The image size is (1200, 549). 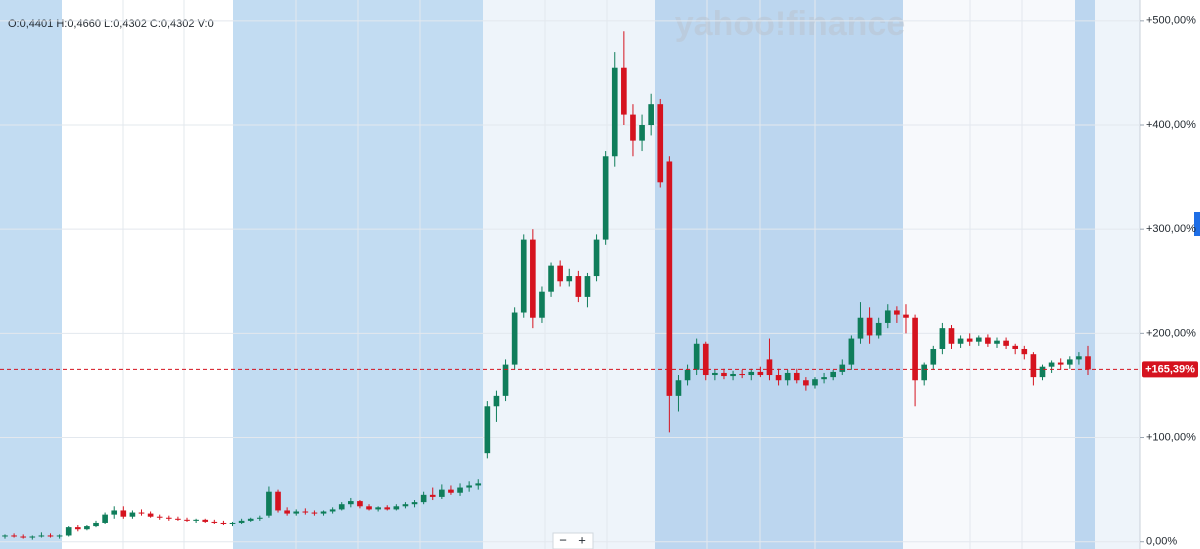 What do you see at coordinates (1171, 333) in the screenshot?
I see `y-tick-label: +200,00%` at bounding box center [1171, 333].